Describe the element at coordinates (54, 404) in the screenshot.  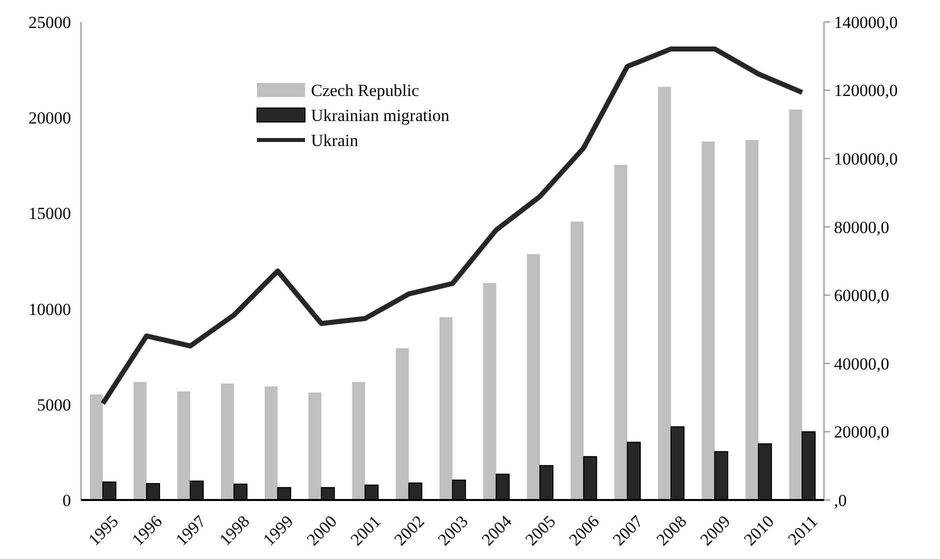
I see `y-tick-label: 5000` at that location.